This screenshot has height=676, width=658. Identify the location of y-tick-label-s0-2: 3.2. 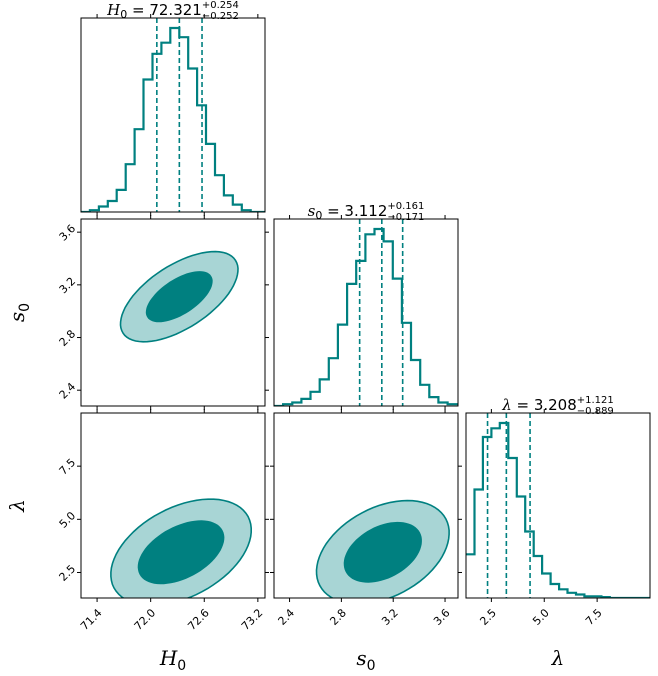
(68, 286).